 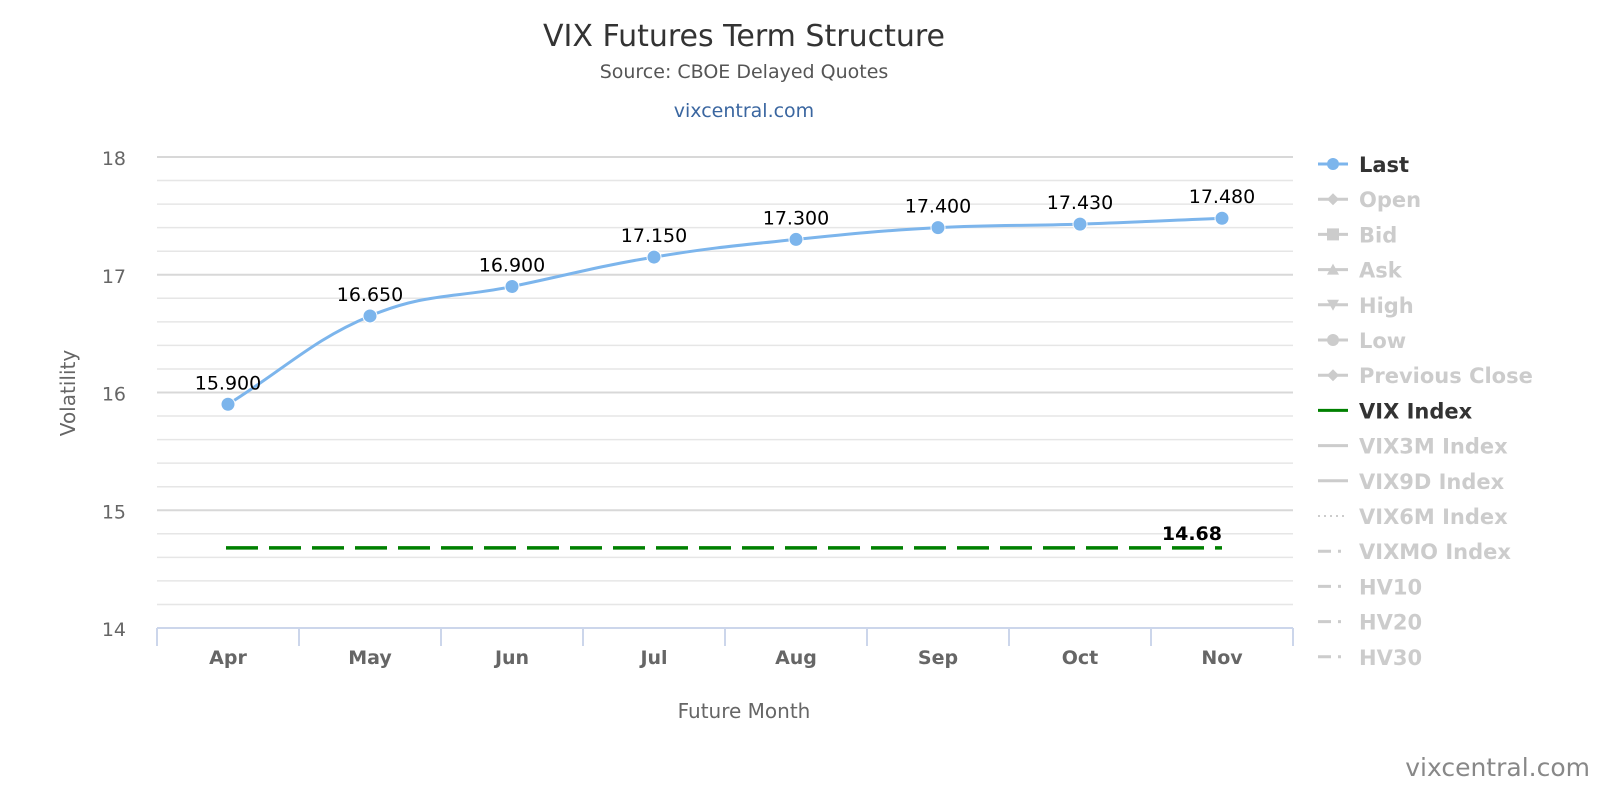 I want to click on credit: vixcentral.com, so click(x=1497, y=767).